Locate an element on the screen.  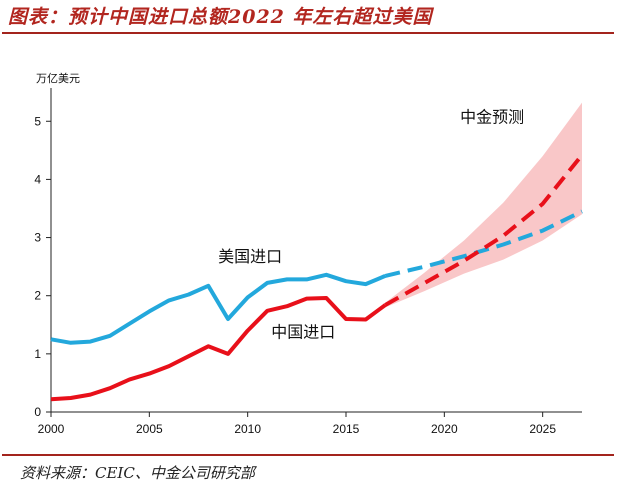
x-tick-label: 2005 is located at coordinates (149, 429).